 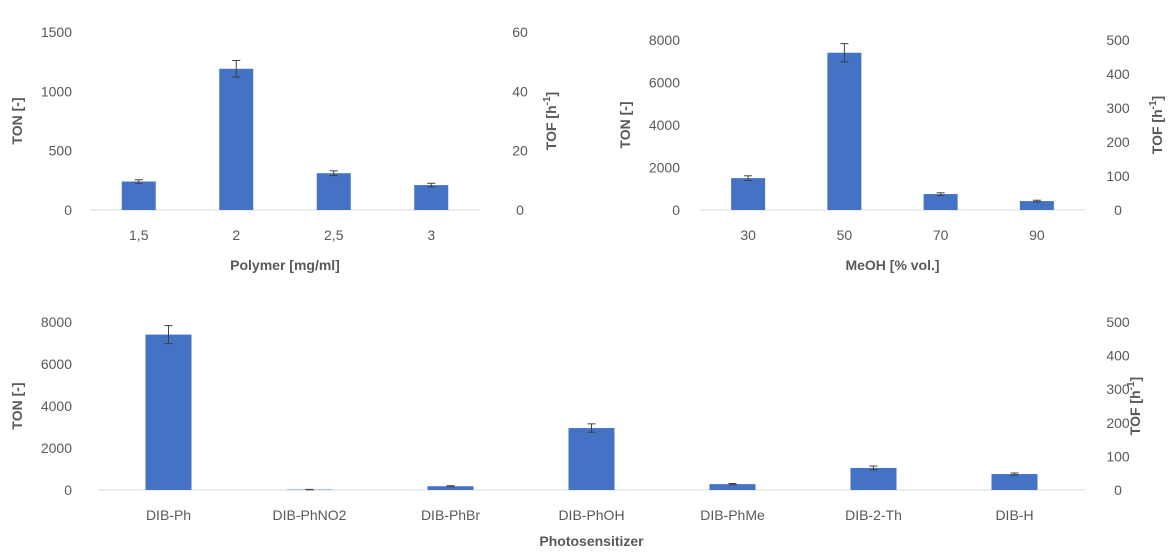 I want to click on y2-tick-label: 40, so click(x=520, y=91).